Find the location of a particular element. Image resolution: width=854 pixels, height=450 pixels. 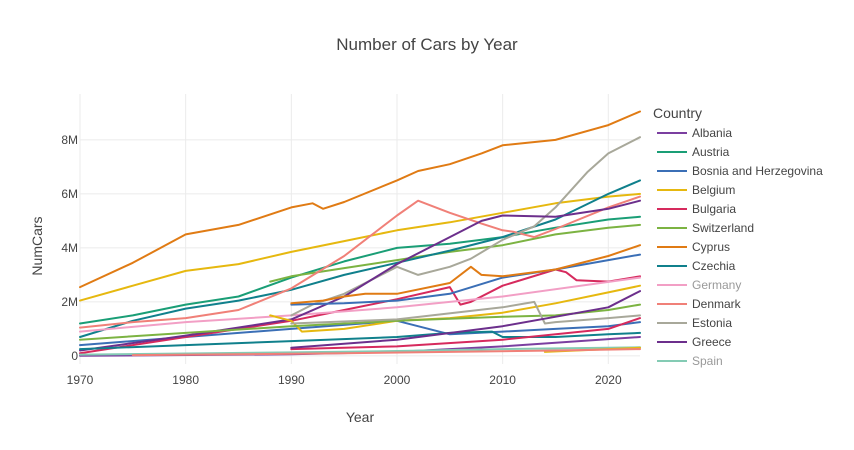

legend-label: Albania is located at coordinates (712, 133).